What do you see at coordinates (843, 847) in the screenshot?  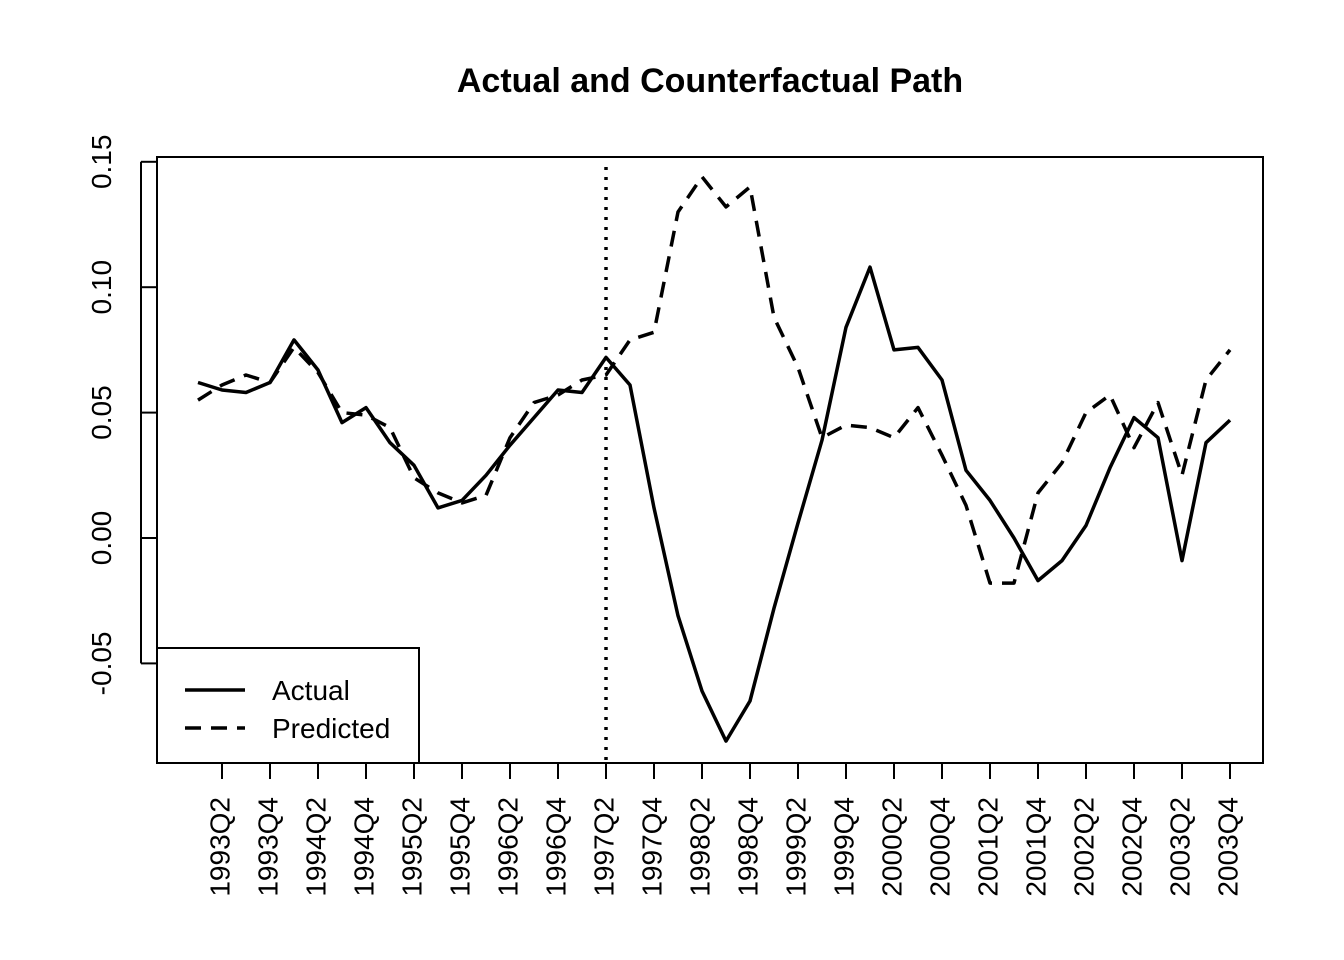 I see `x-tick-label: 1999Q4` at bounding box center [843, 847].